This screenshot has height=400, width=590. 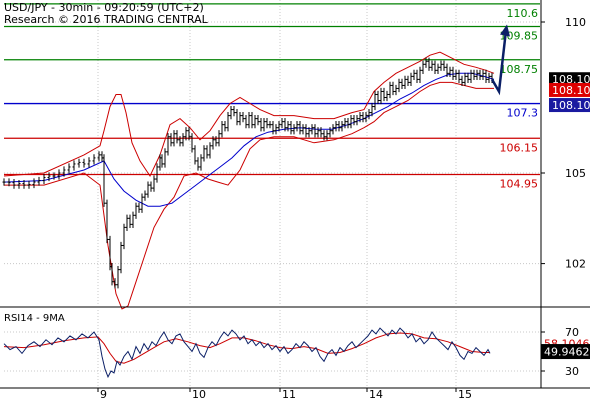 What do you see at coordinates (523, 113) in the screenshot?
I see `level-label: 107.3` at bounding box center [523, 113].